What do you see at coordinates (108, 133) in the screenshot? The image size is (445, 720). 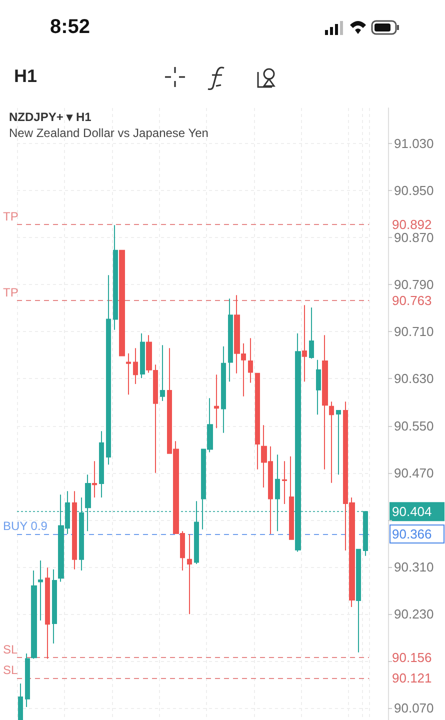 I see `text: New Zealand Dollar vs Japanese Yen` at bounding box center [108, 133].